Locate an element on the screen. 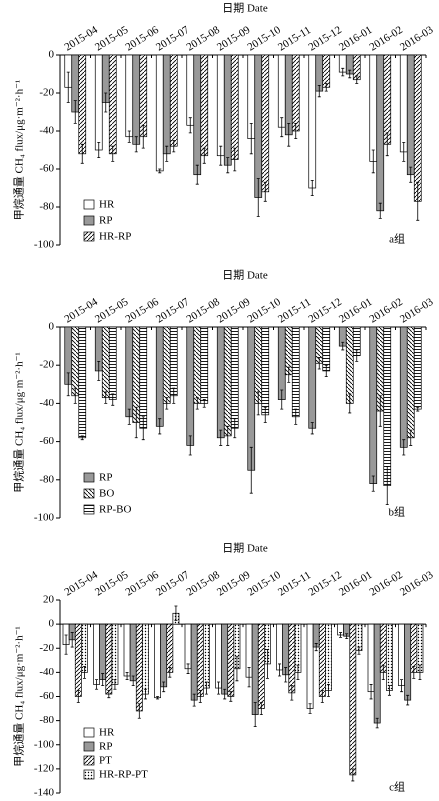 The image size is (439, 801). x-tick-label: 2016-02 is located at coordinates (385, 39).